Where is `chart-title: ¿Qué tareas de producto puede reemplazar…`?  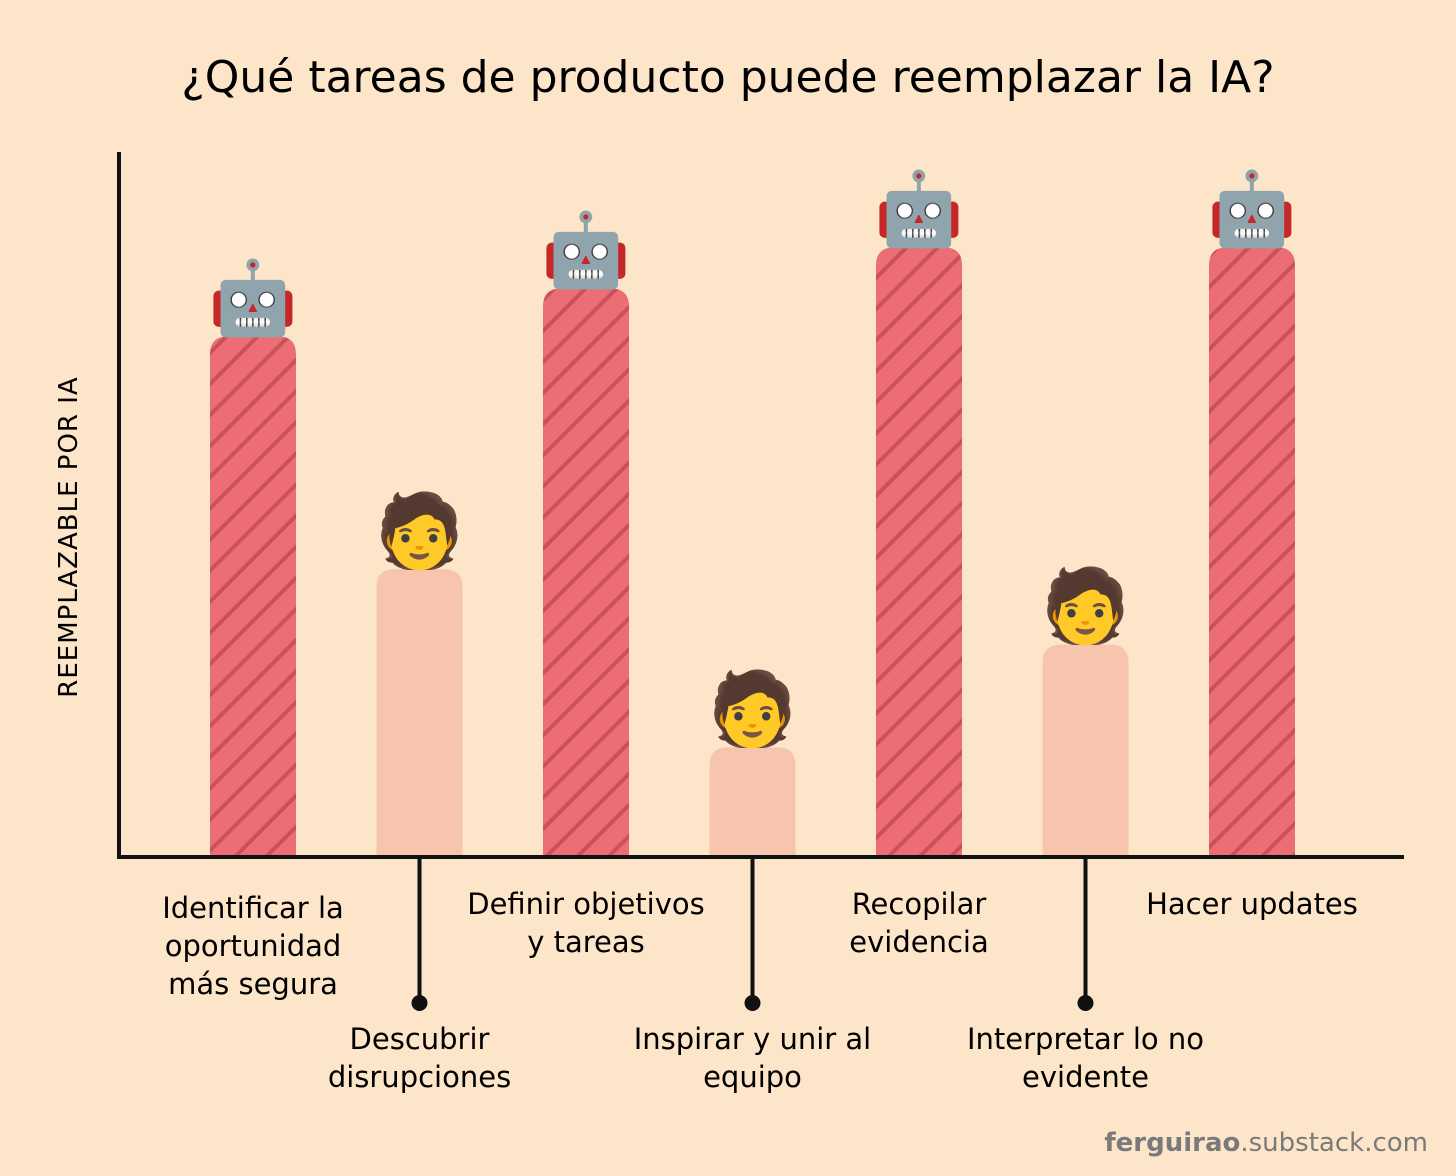
chart-title: ¿Qué tareas de producto puede reemplazar… is located at coordinates (727, 77).